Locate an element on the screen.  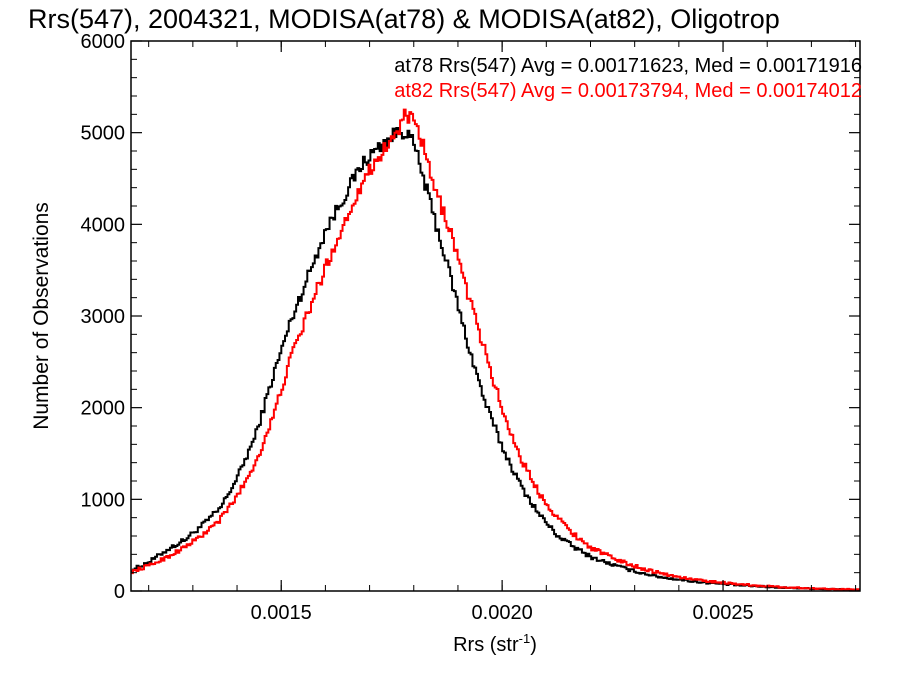
y-tick-label: 5000 is located at coordinates (103, 134).